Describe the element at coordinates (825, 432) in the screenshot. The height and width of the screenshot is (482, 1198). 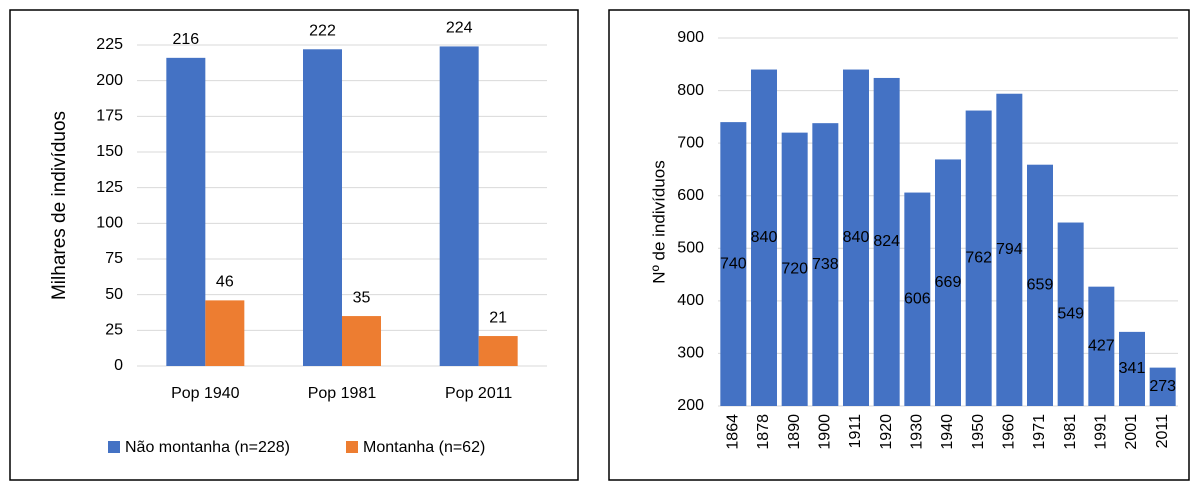
I see `x-tick-label: 1900` at that location.